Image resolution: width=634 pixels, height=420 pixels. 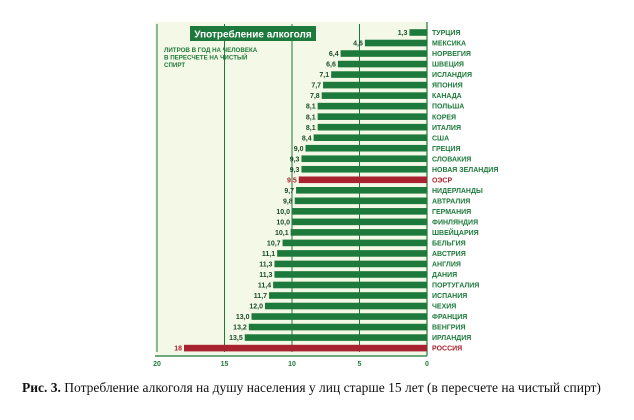 What do you see at coordinates (465, 170) in the screenshot?
I see `category-label: НОВАЯ ЗЕЛАНДИЯ` at bounding box center [465, 170].